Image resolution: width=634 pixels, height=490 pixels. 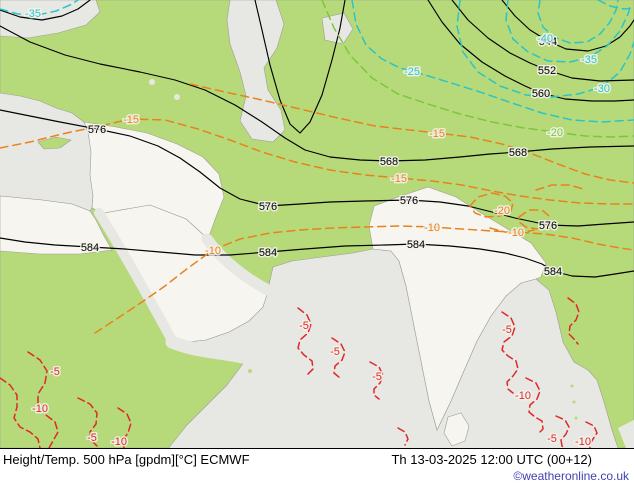 What do you see at coordinates (136, 278) in the screenshot?
I see `red-sea` at bounding box center [136, 278].